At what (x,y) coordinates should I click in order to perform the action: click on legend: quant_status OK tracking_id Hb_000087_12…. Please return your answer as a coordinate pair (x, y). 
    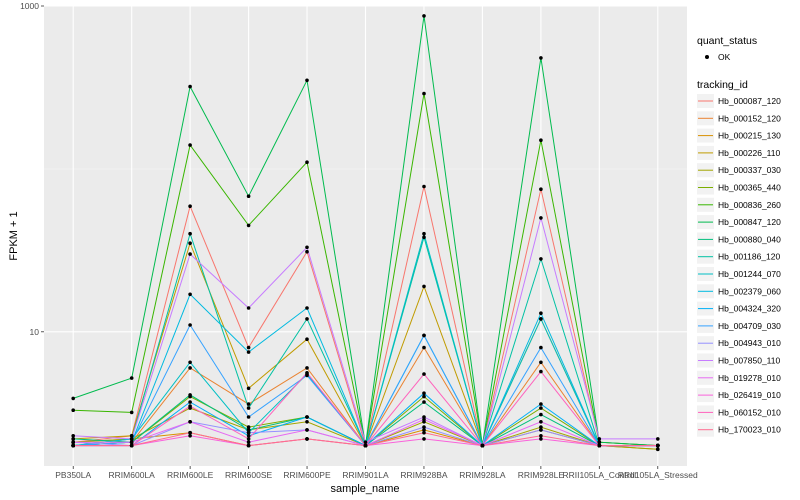
    Looking at the image, I should click on (739, 236).